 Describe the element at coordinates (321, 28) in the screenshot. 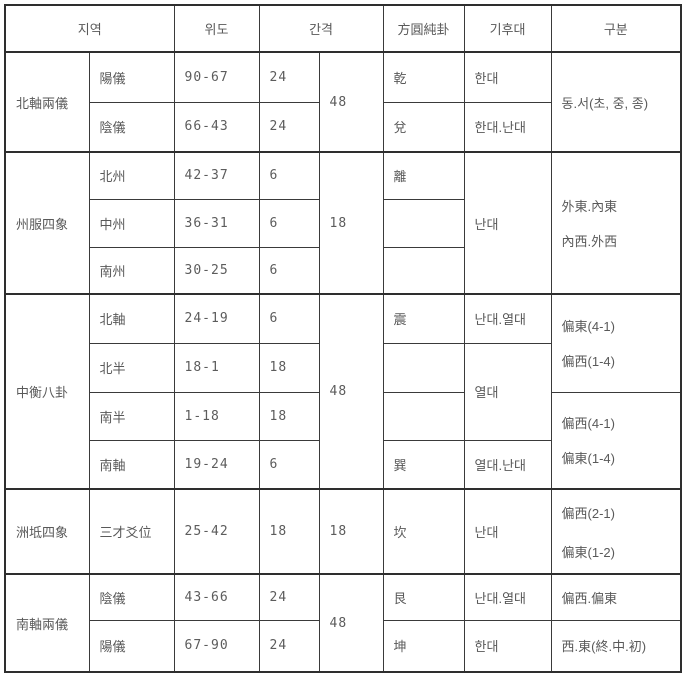

I see `header-interval: 간격` at that location.